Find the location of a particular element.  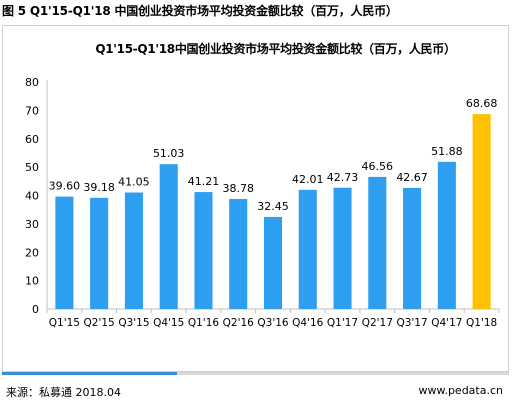

x-tick-label: Q4'15 is located at coordinates (168, 323).